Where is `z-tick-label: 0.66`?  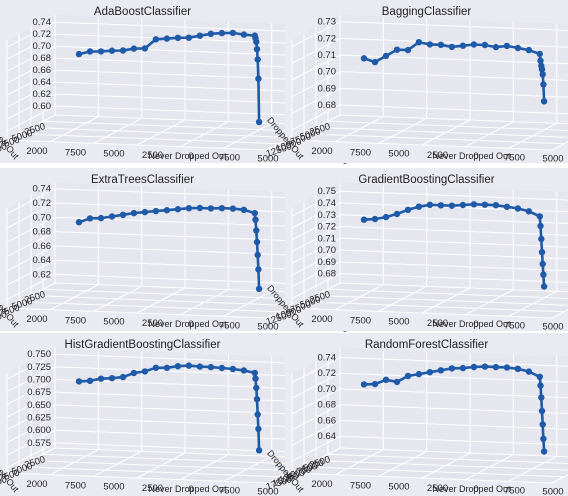
z-tick-label: 0.66 is located at coordinates (42, 246).